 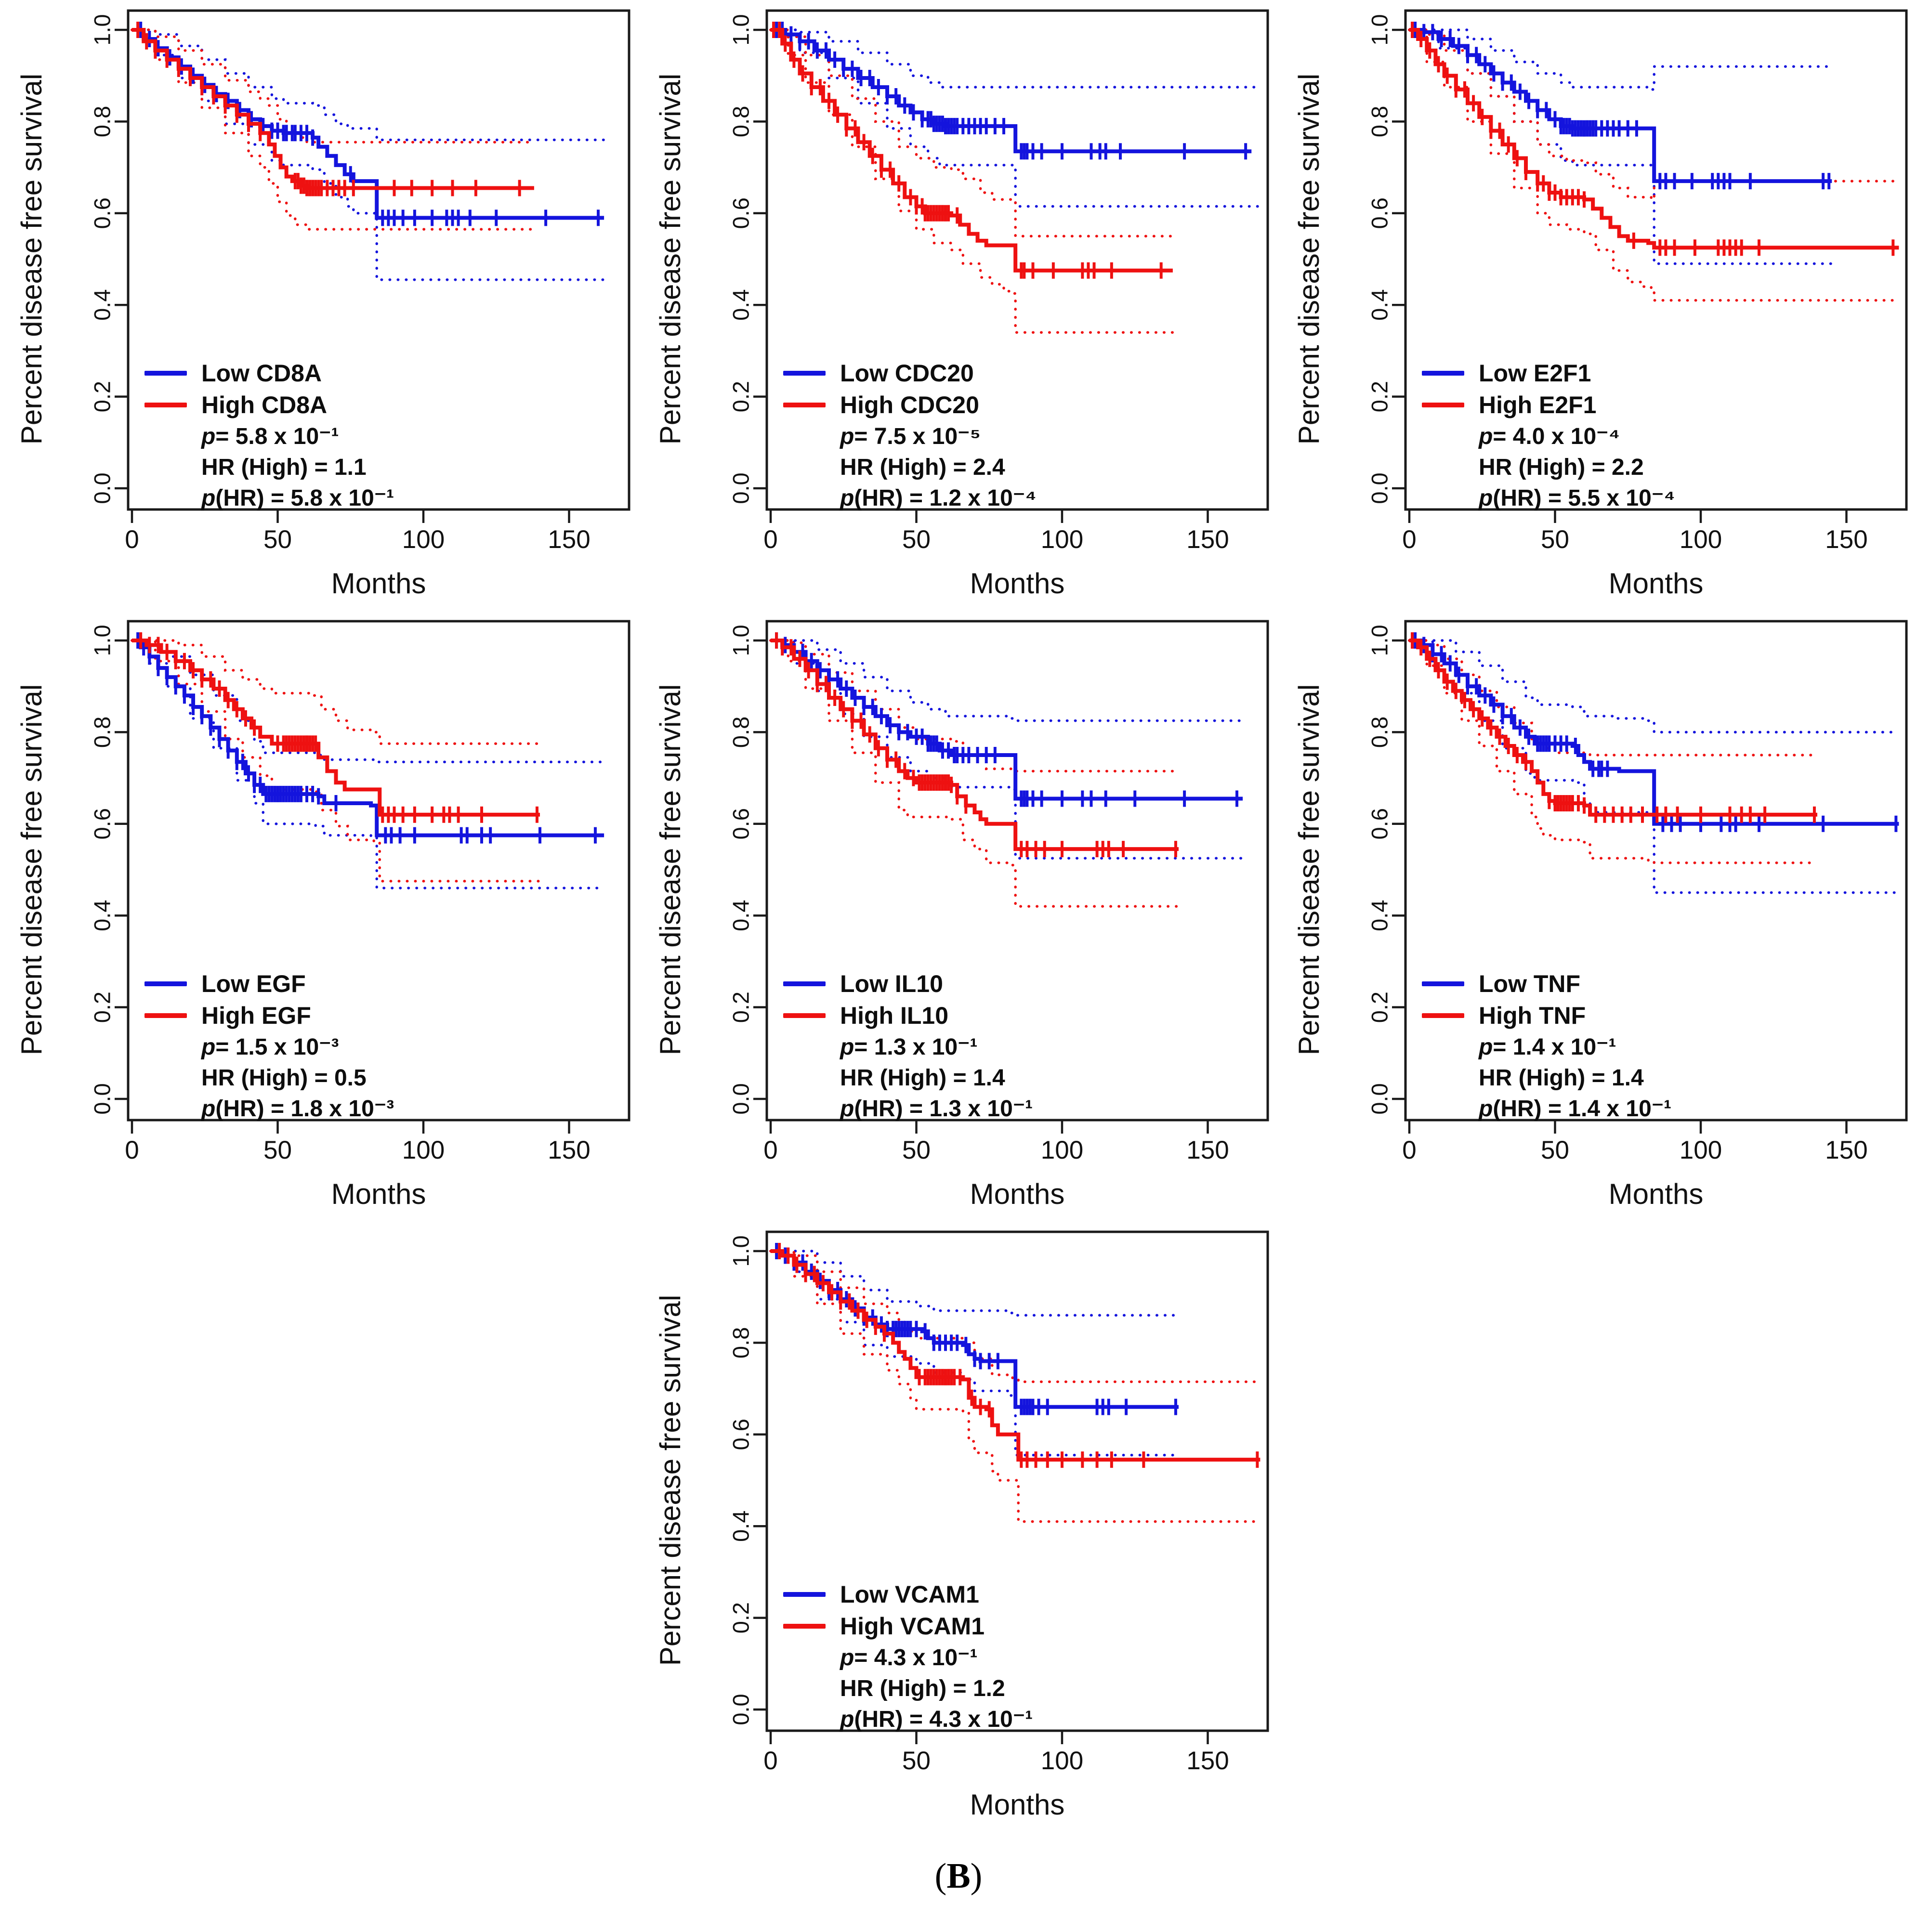 What do you see at coordinates (940, 1876) in the screenshot?
I see `caption-open-paren: (` at bounding box center [940, 1876].